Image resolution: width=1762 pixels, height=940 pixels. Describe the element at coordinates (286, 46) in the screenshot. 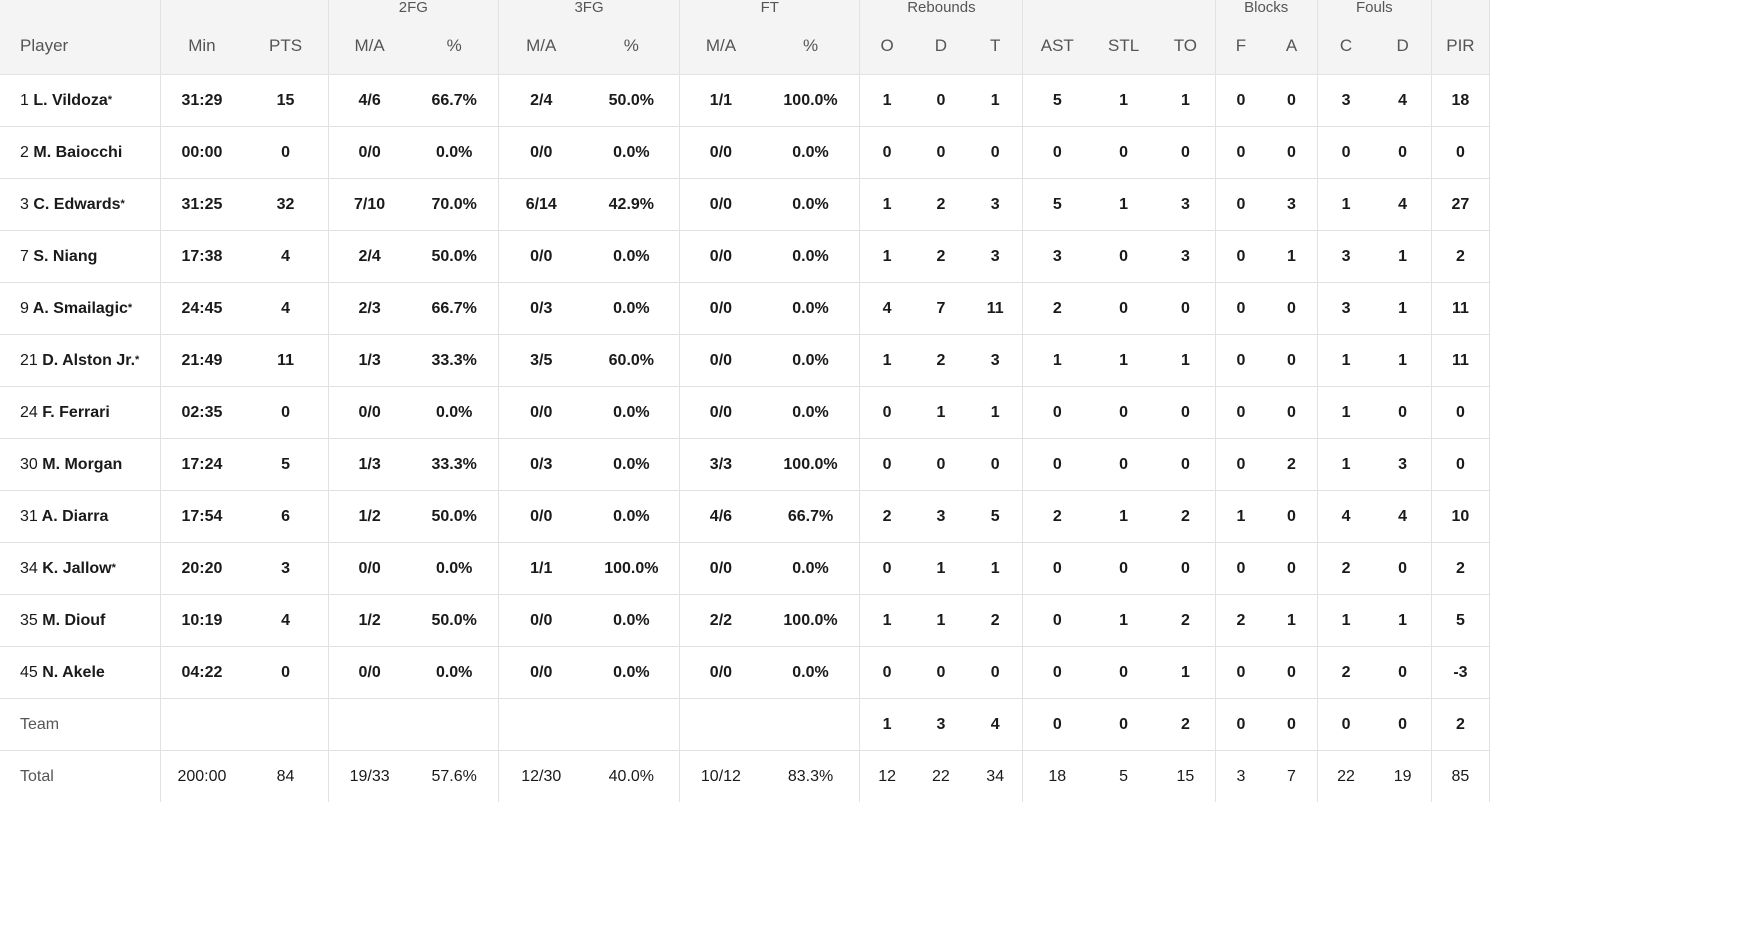

I see `col-header-pts: PTS` at that location.